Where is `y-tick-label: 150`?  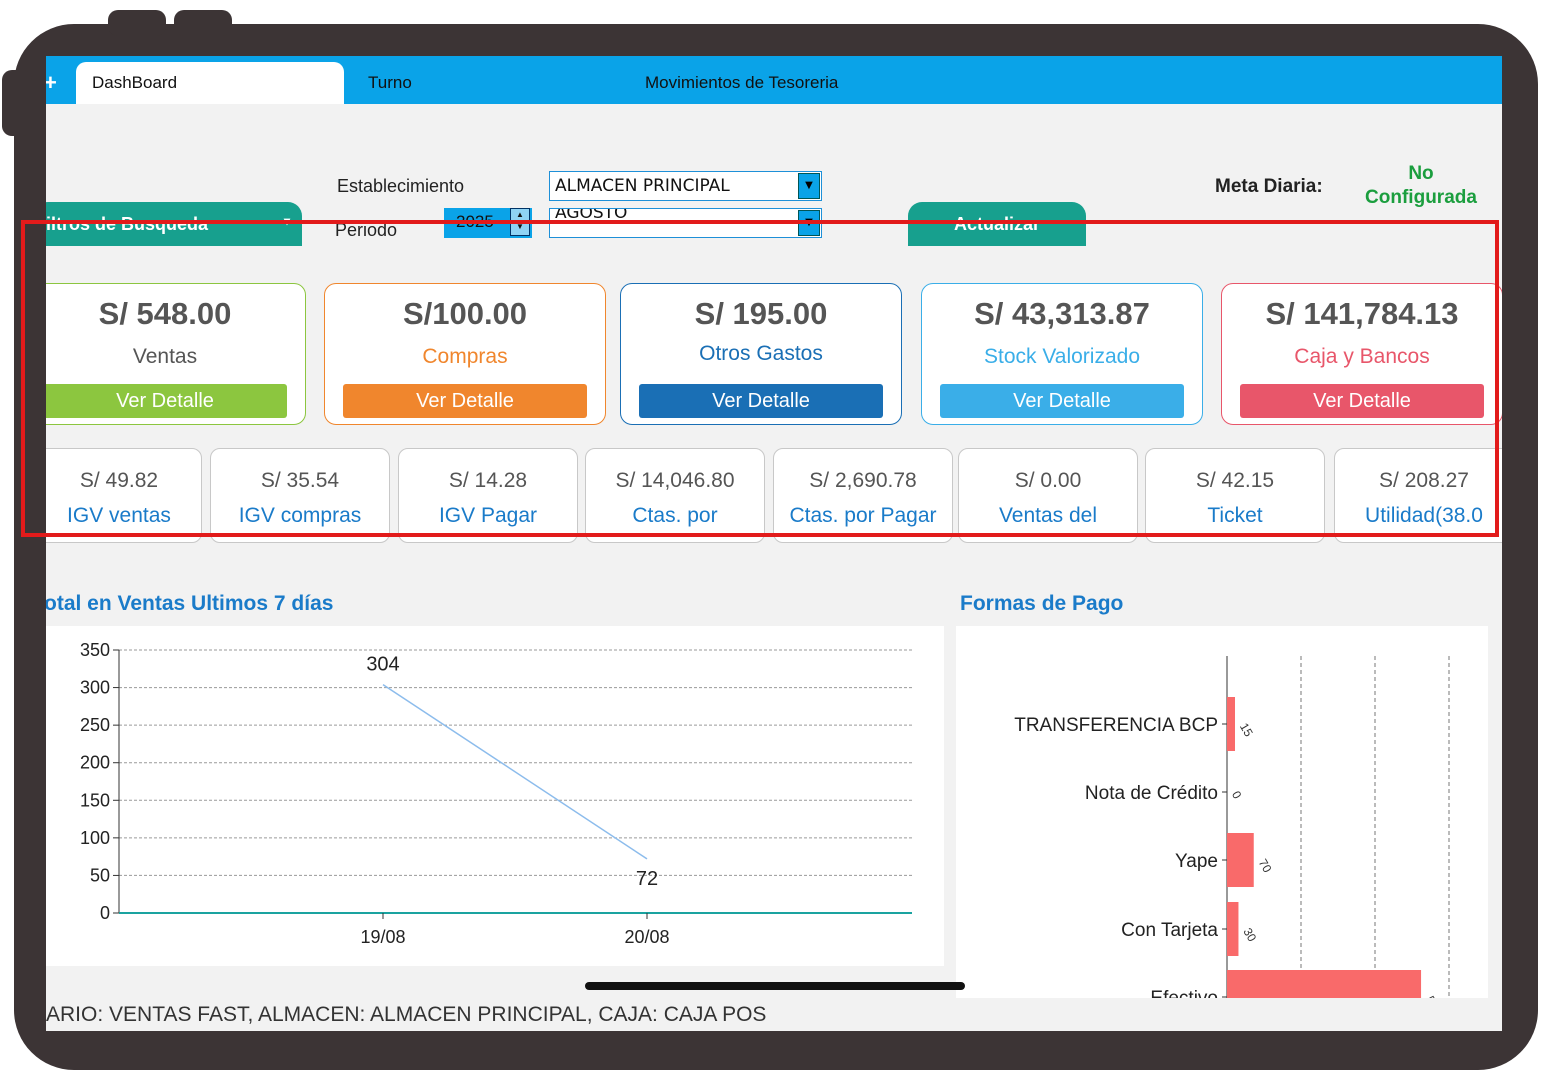 y-tick-label: 150 is located at coordinates (95, 800).